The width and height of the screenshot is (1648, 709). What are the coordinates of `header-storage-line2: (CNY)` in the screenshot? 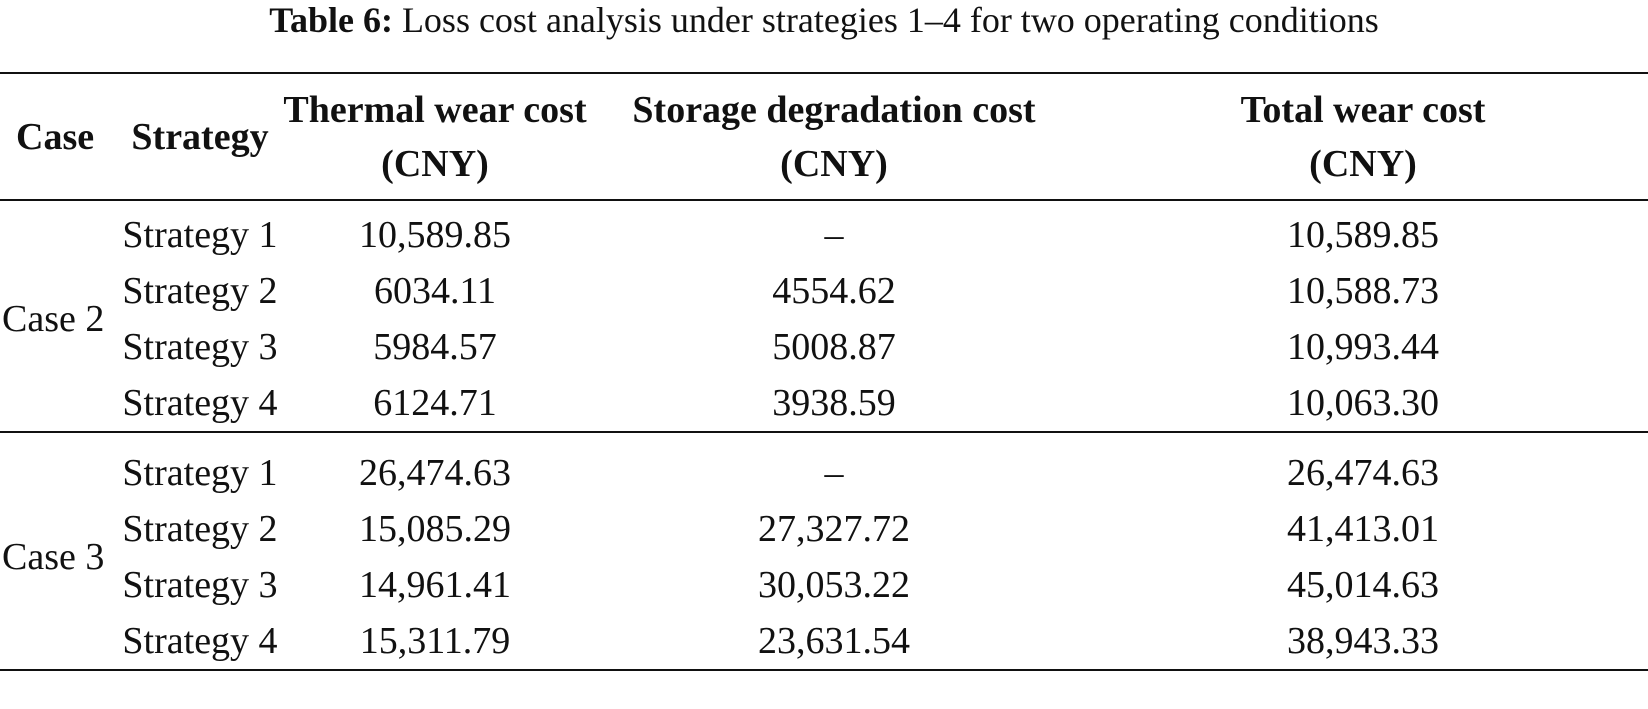 It's located at (834, 163).